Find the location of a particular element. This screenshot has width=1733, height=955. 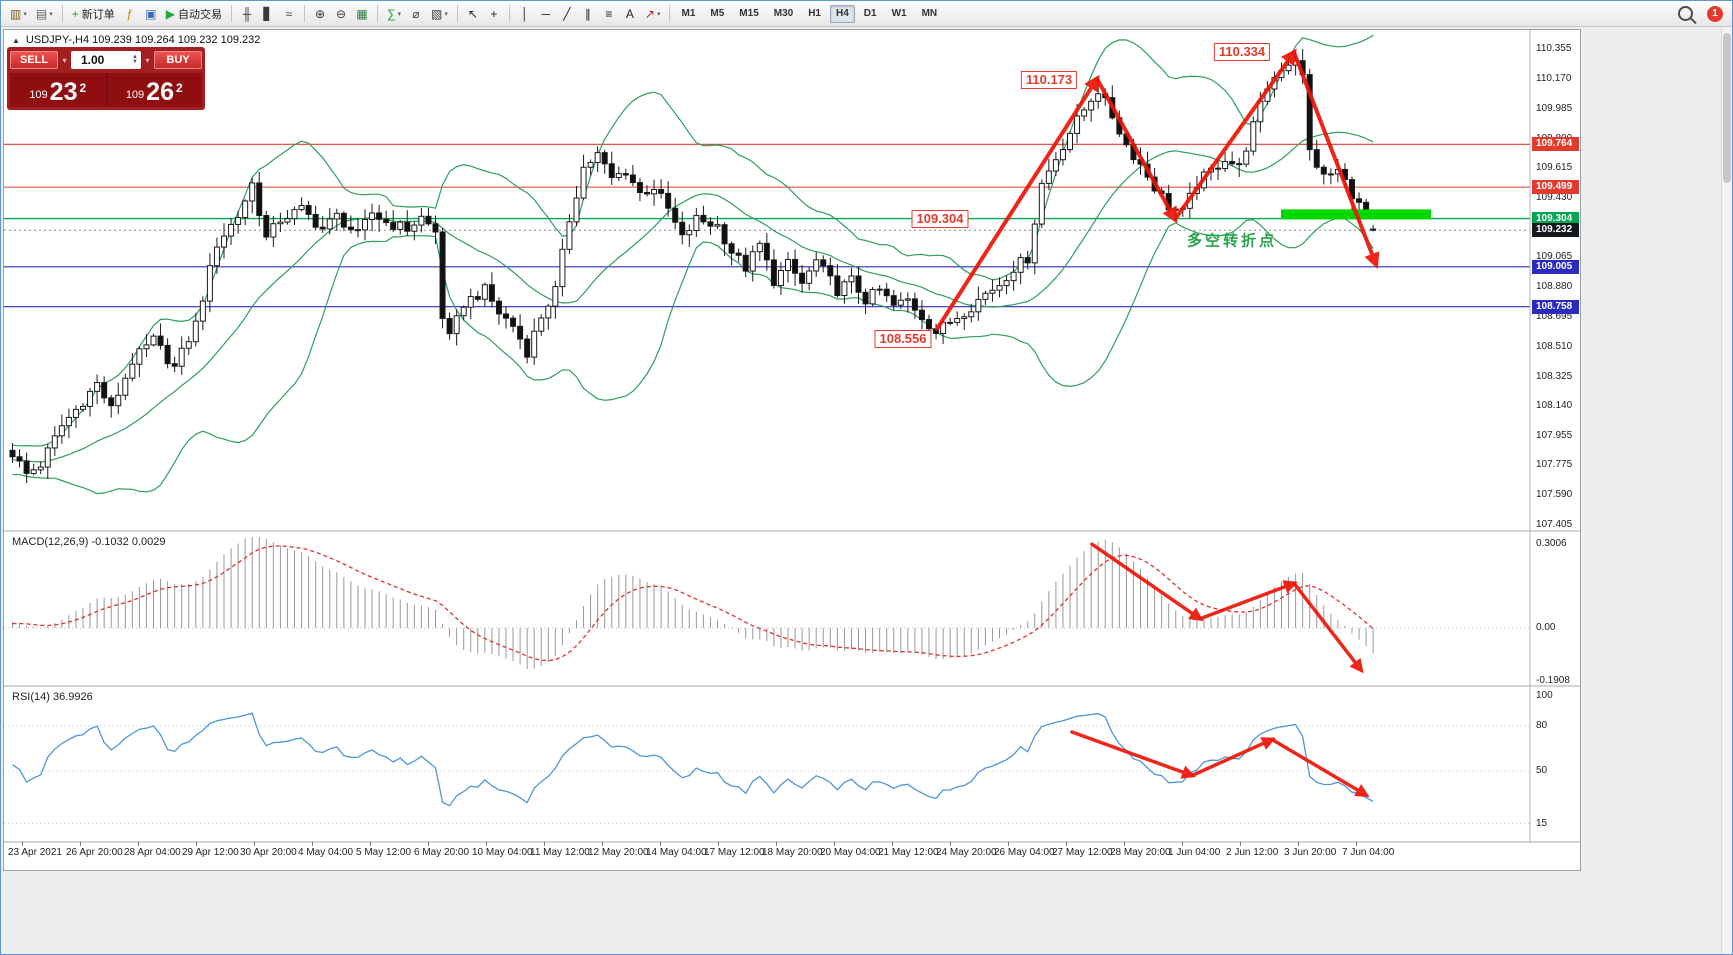

new-chart-caret-icon: ▾ is located at coordinates (25, 14).